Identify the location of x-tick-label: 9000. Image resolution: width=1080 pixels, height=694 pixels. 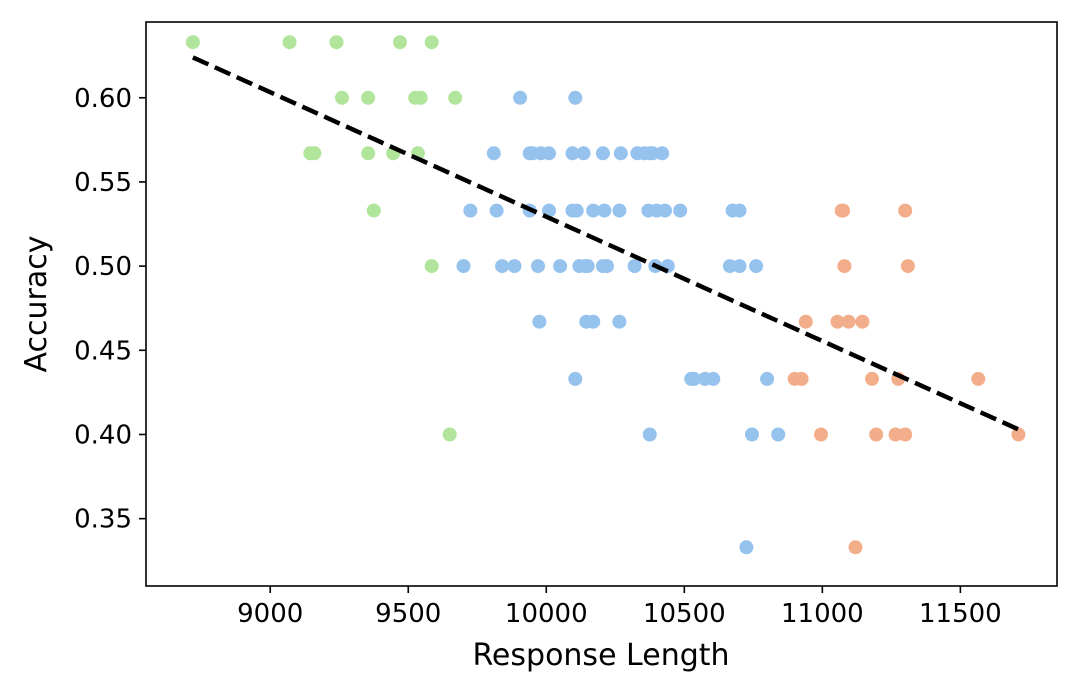
(270, 614).